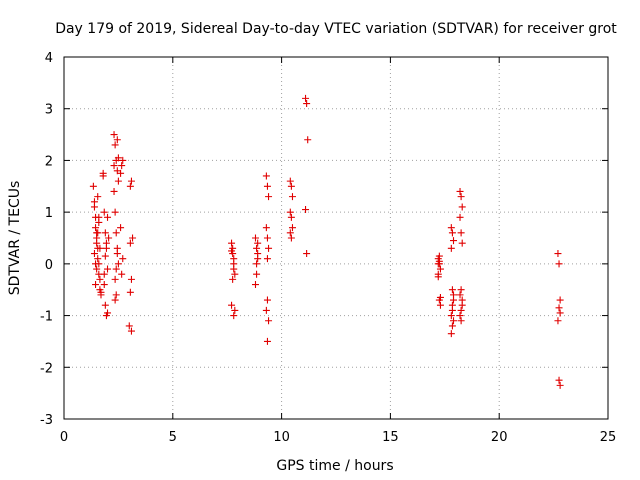  Describe the element at coordinates (334, 466) in the screenshot. I see `x-axis-title: GPS time / hours` at that location.